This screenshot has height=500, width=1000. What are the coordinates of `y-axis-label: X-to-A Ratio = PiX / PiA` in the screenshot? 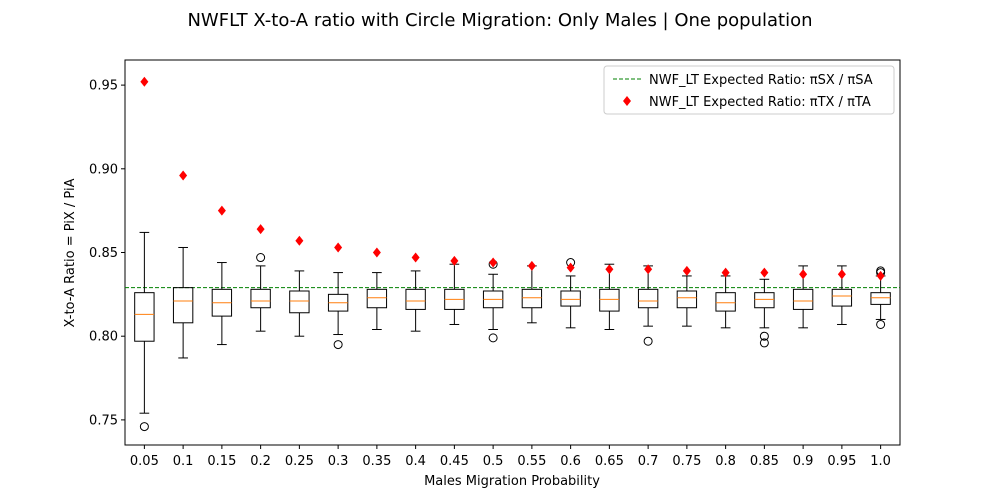 It's located at (70, 252).